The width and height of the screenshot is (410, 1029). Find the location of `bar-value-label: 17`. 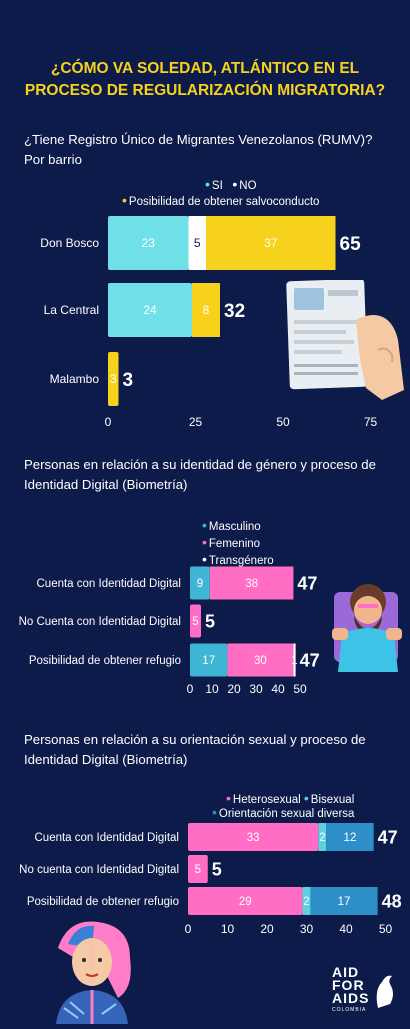

bar-value-label: 17 is located at coordinates (344, 902).